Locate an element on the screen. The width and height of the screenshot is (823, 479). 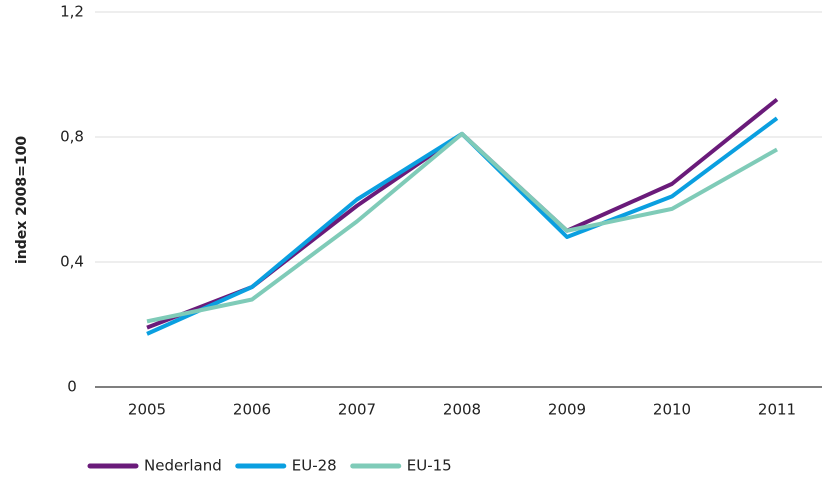
x-tick-label: 2005 is located at coordinates (147, 410).